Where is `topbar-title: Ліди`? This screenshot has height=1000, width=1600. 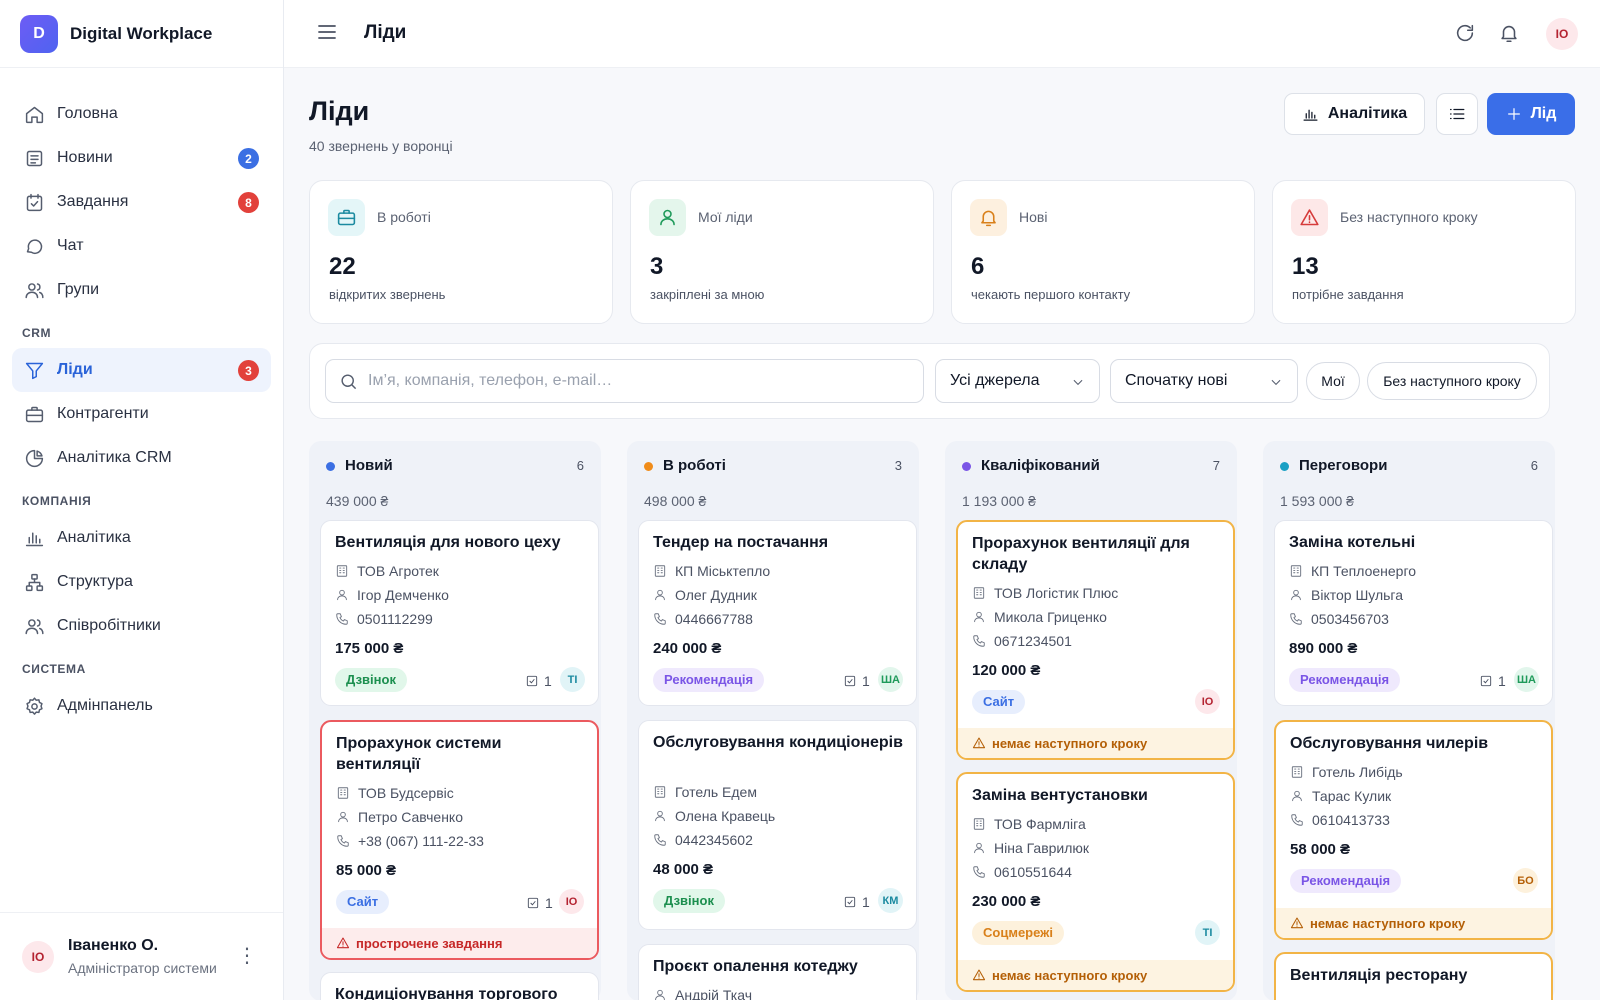
topbar-title: Ліди is located at coordinates (385, 32).